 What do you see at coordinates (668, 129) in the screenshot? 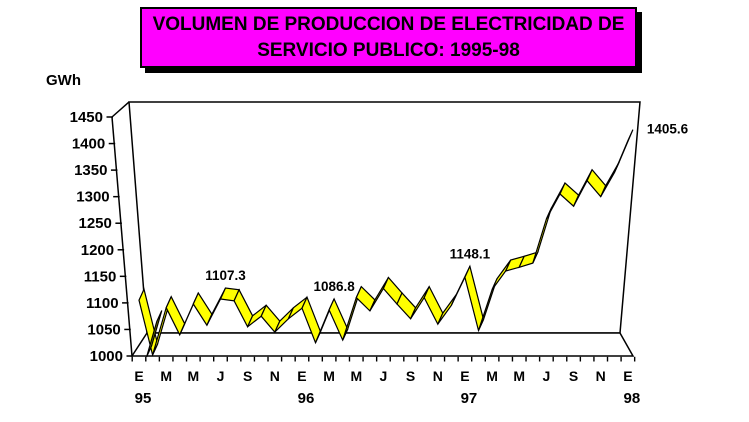
I see `data-label: 1405.6` at bounding box center [668, 129].